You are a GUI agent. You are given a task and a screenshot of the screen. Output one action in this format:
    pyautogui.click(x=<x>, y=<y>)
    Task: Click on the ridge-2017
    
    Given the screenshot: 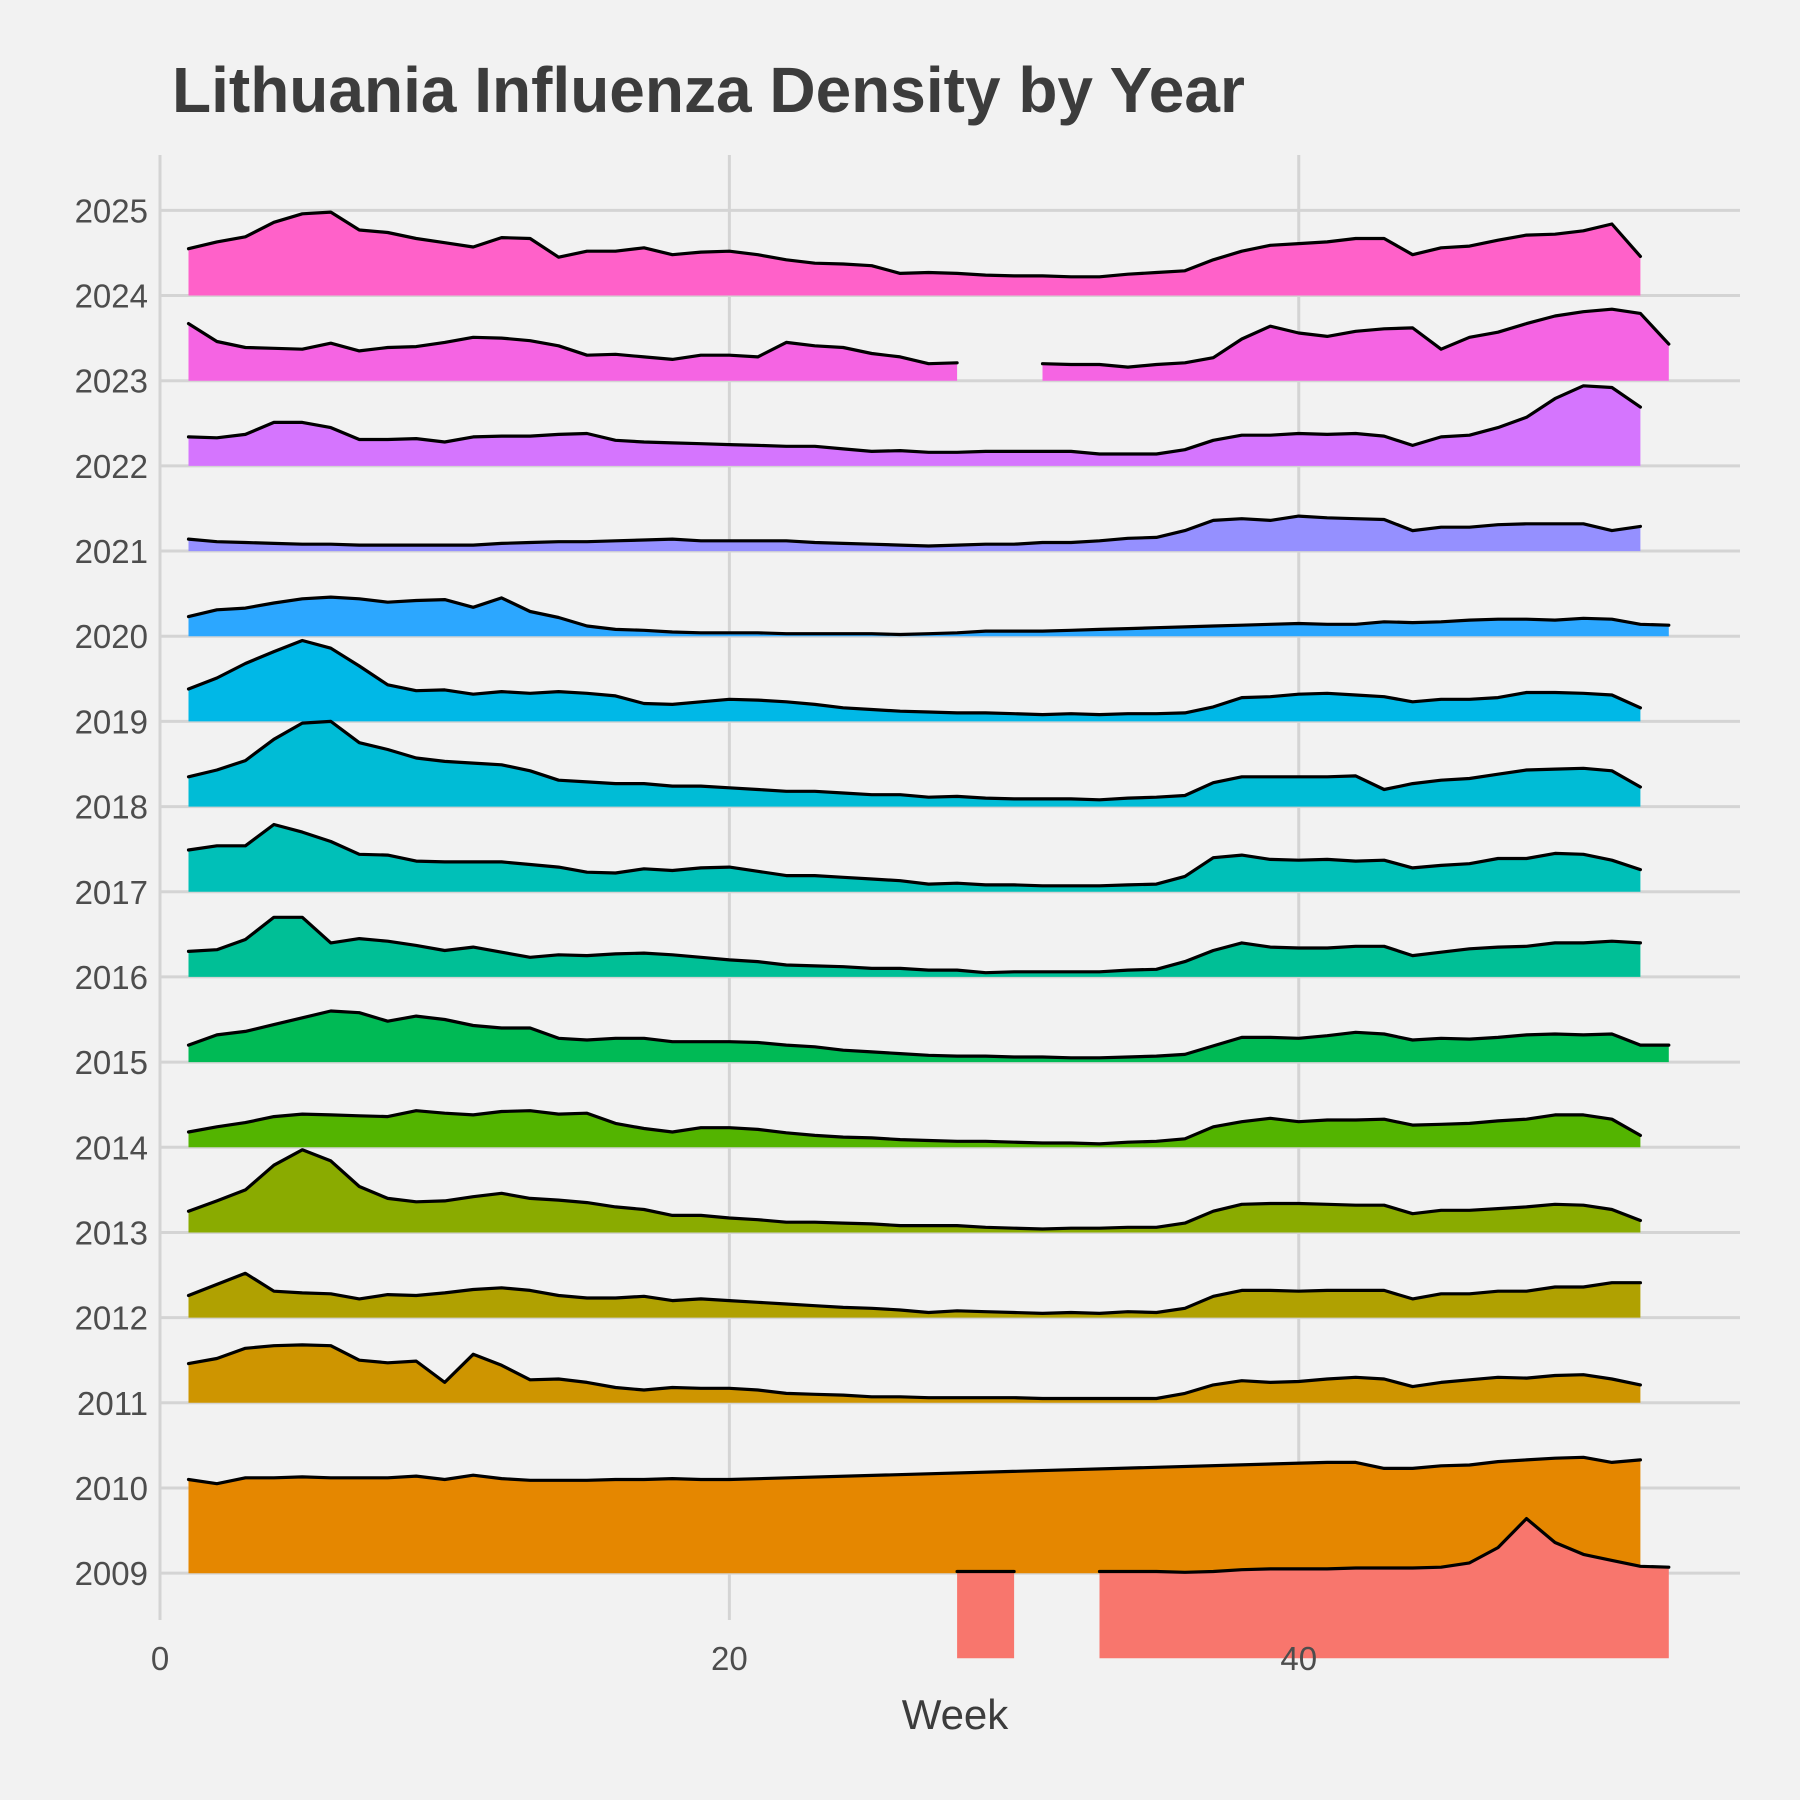 What is the action you would take?
    pyautogui.click(x=914, y=946)
    